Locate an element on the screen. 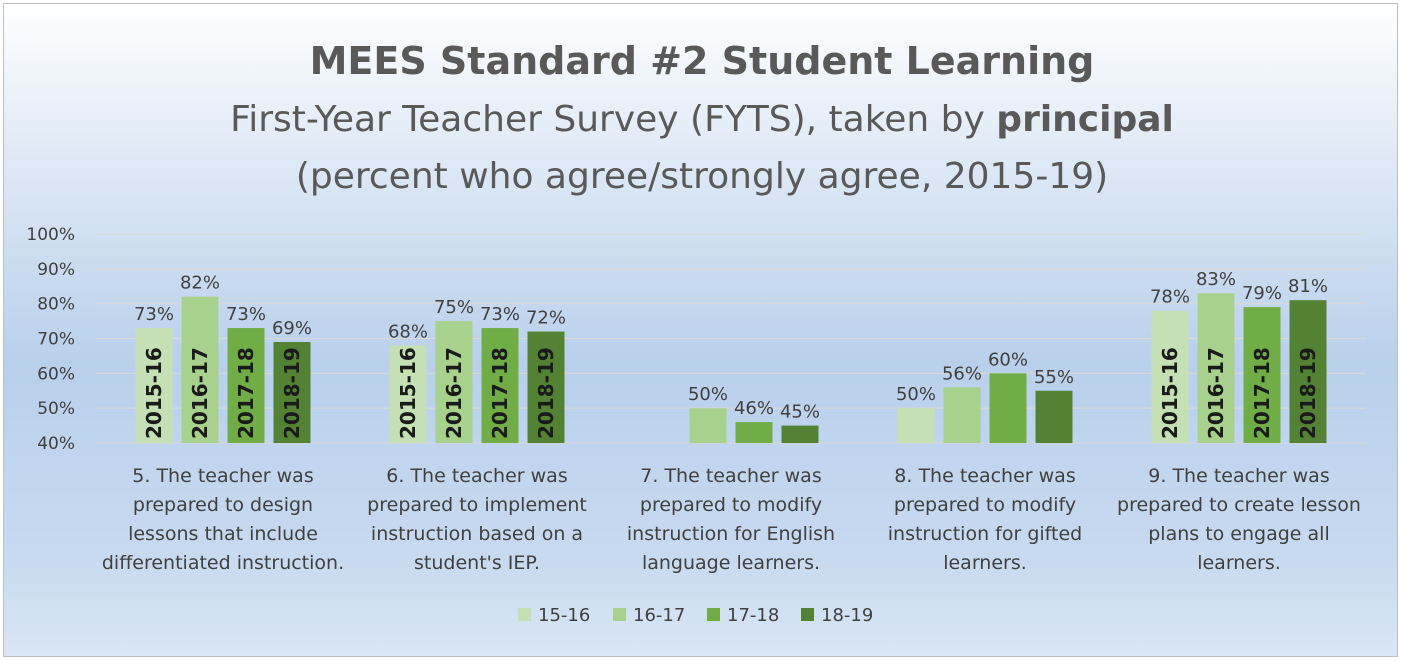 Image resolution: width=1401 pixels, height=661 pixels. data-label: 83% is located at coordinates (1216, 279).